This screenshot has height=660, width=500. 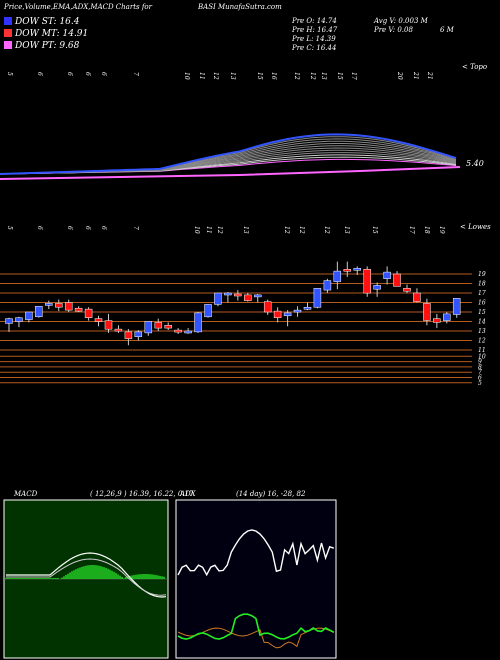 What do you see at coordinates (482, 293) in the screenshot?
I see `price-level-label: 17` at bounding box center [482, 293].